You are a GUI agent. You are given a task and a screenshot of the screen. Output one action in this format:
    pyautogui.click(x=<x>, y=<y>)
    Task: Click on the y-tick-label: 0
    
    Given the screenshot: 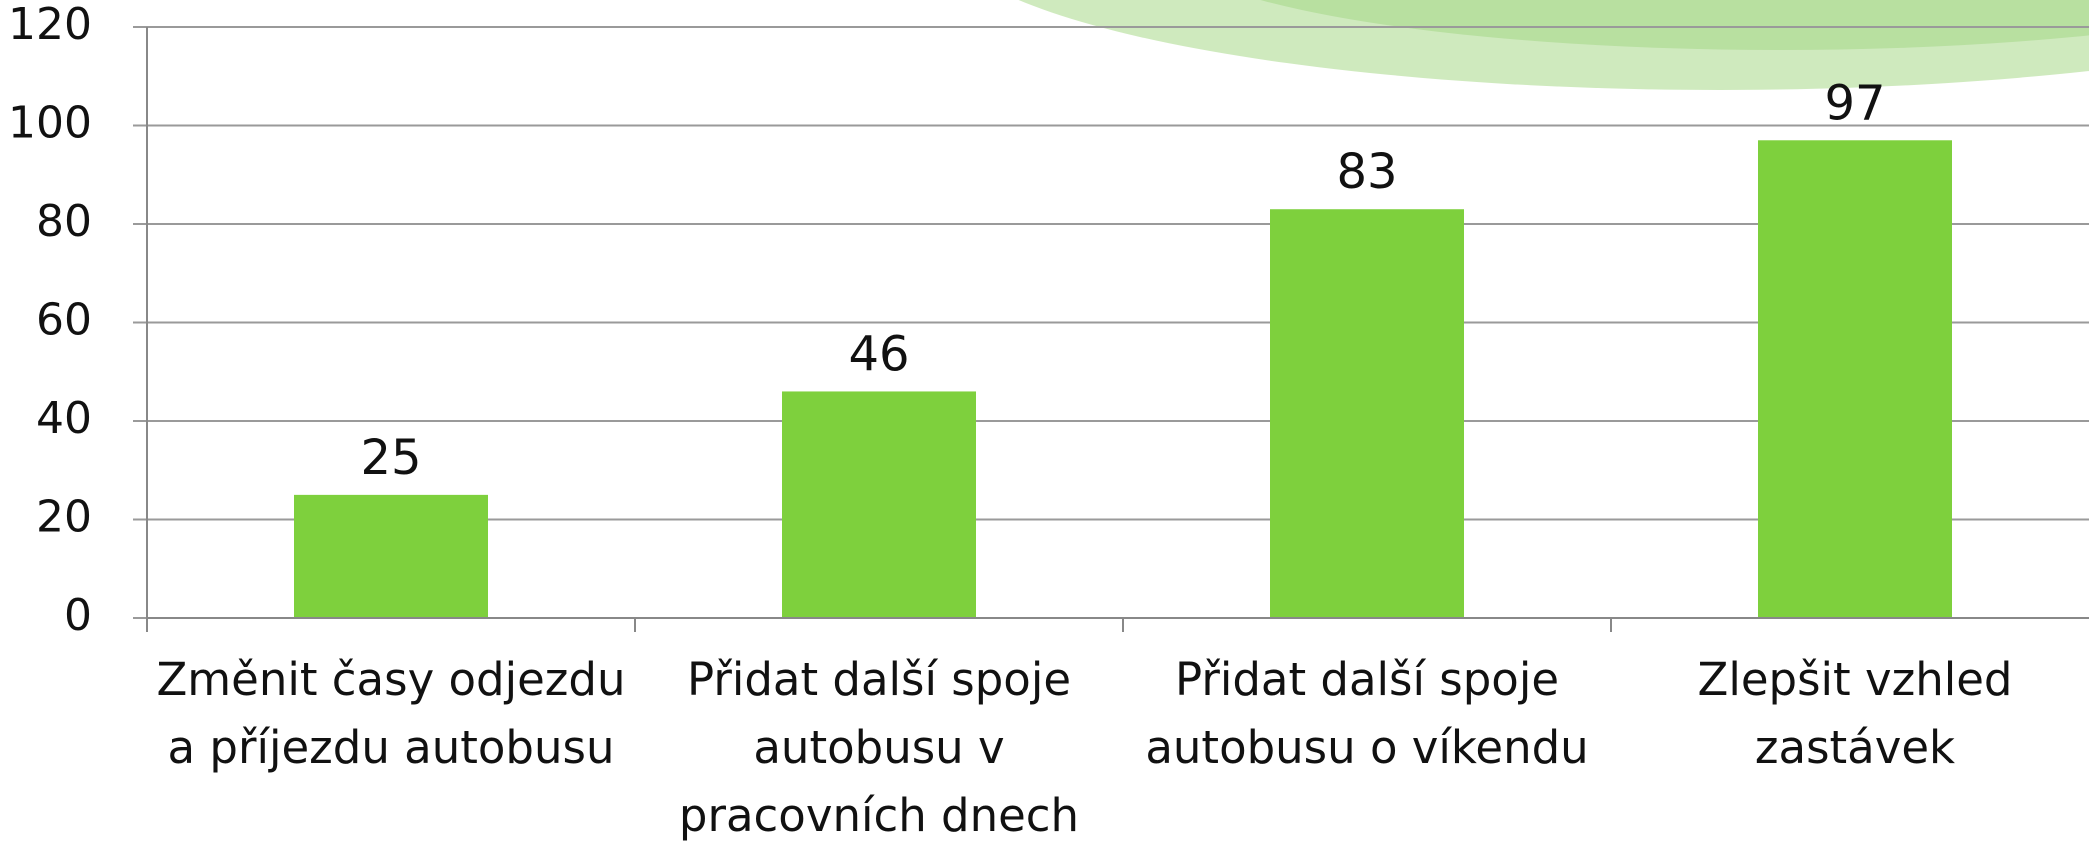 What is the action you would take?
    pyautogui.click(x=78, y=615)
    